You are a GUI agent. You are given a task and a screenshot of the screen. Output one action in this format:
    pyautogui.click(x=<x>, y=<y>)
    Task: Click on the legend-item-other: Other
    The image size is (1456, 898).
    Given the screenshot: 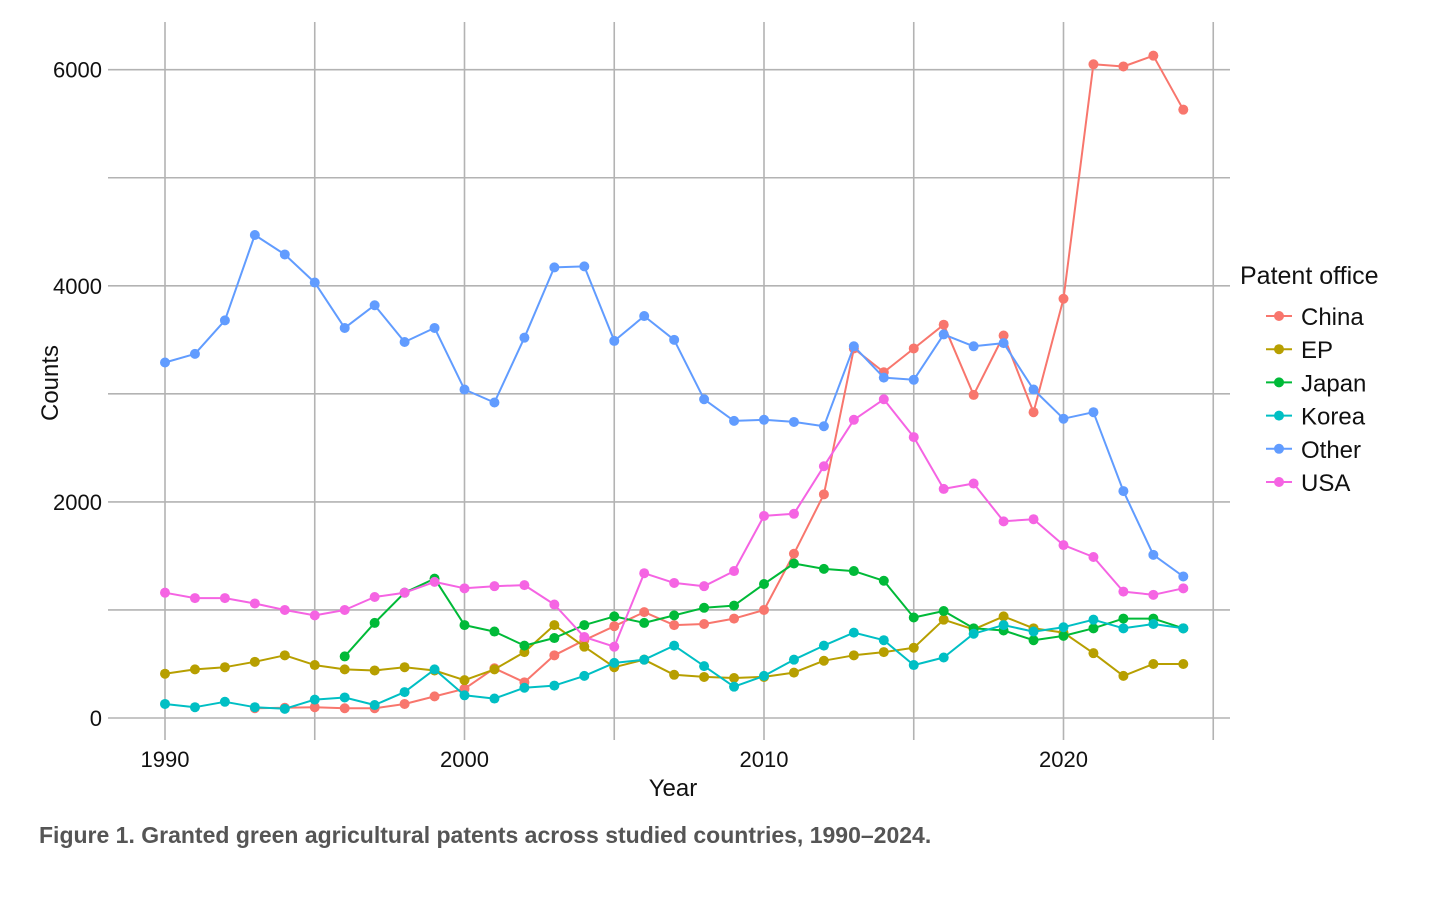 What is the action you would take?
    pyautogui.click(x=1313, y=450)
    